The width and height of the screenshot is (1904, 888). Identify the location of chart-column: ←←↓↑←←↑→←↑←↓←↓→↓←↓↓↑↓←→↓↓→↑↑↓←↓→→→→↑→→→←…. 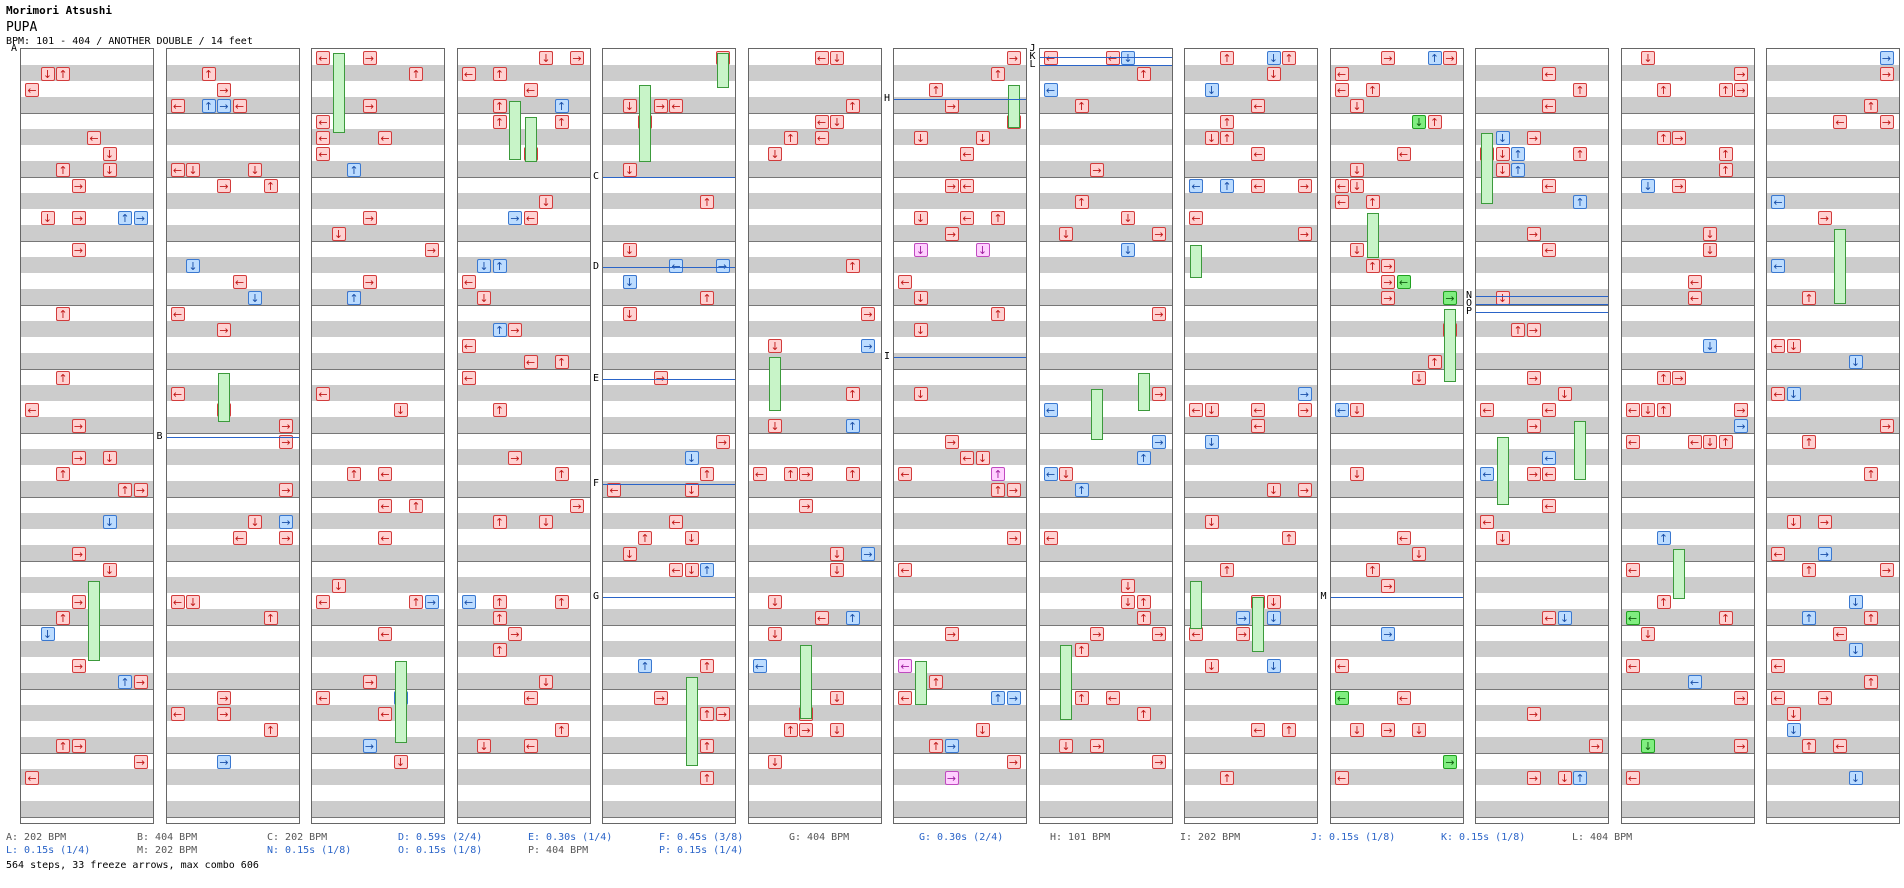
(1396, 436).